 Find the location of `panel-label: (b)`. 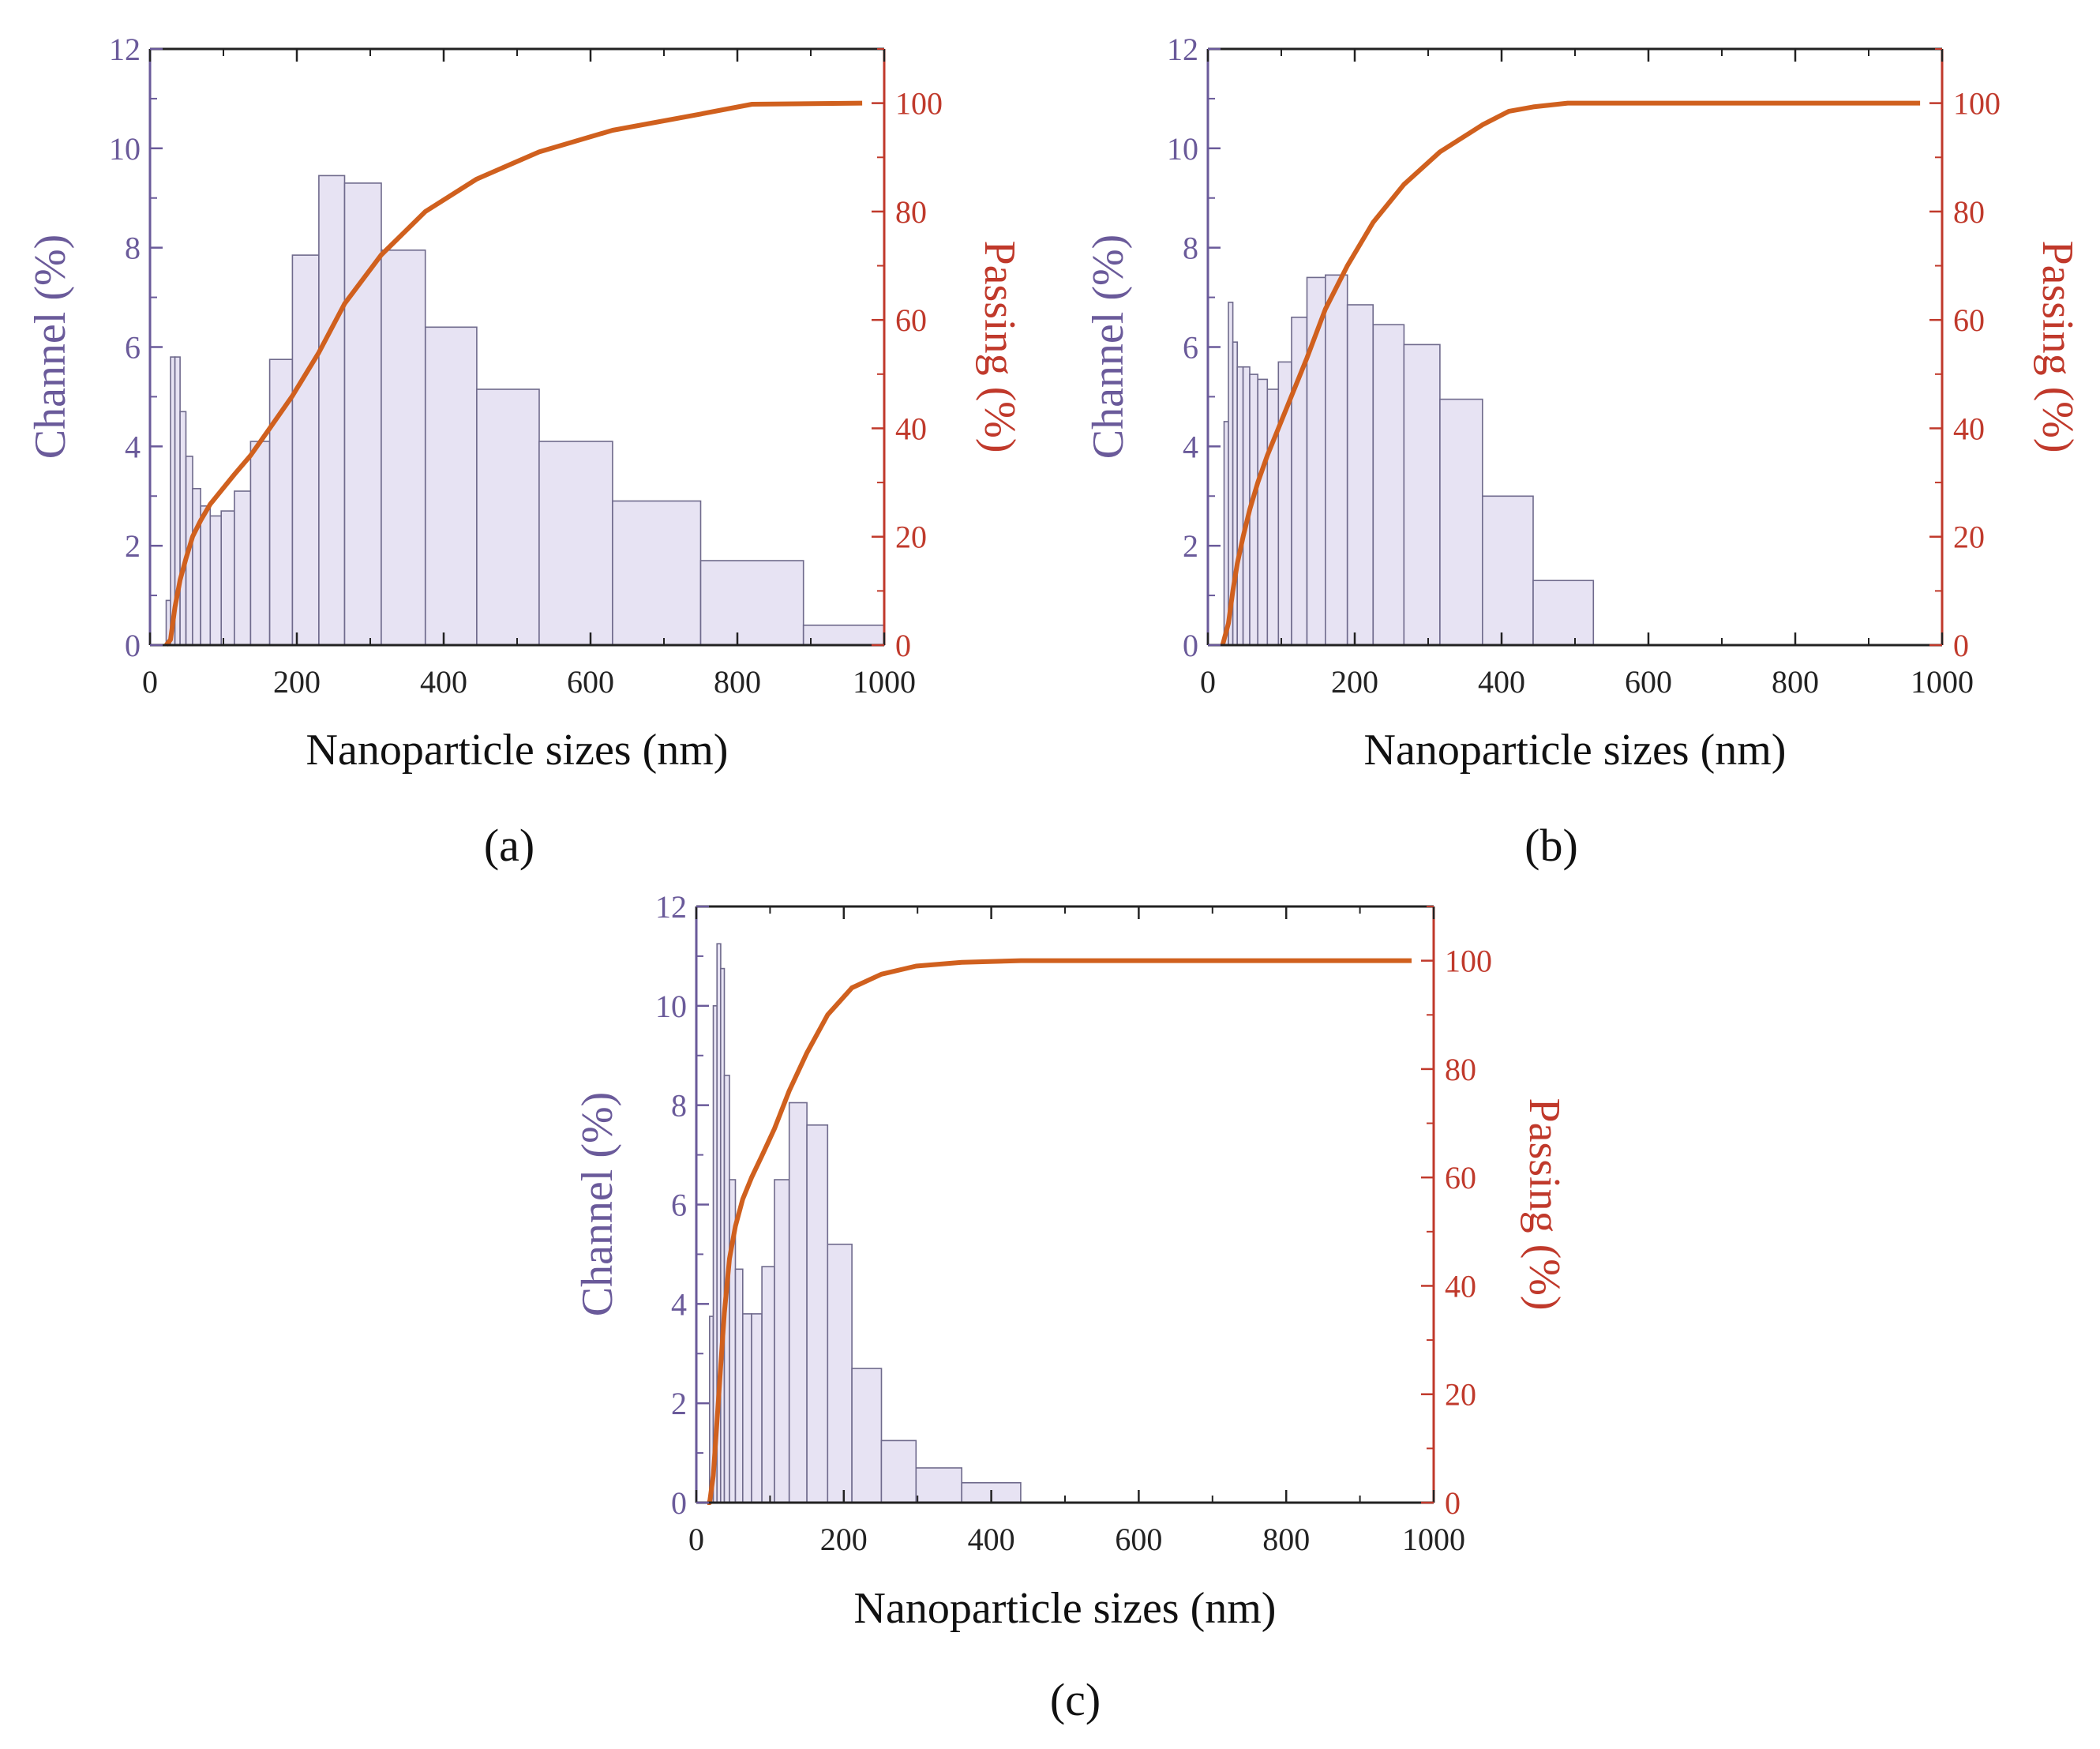

panel-label: (b) is located at coordinates (1551, 846).